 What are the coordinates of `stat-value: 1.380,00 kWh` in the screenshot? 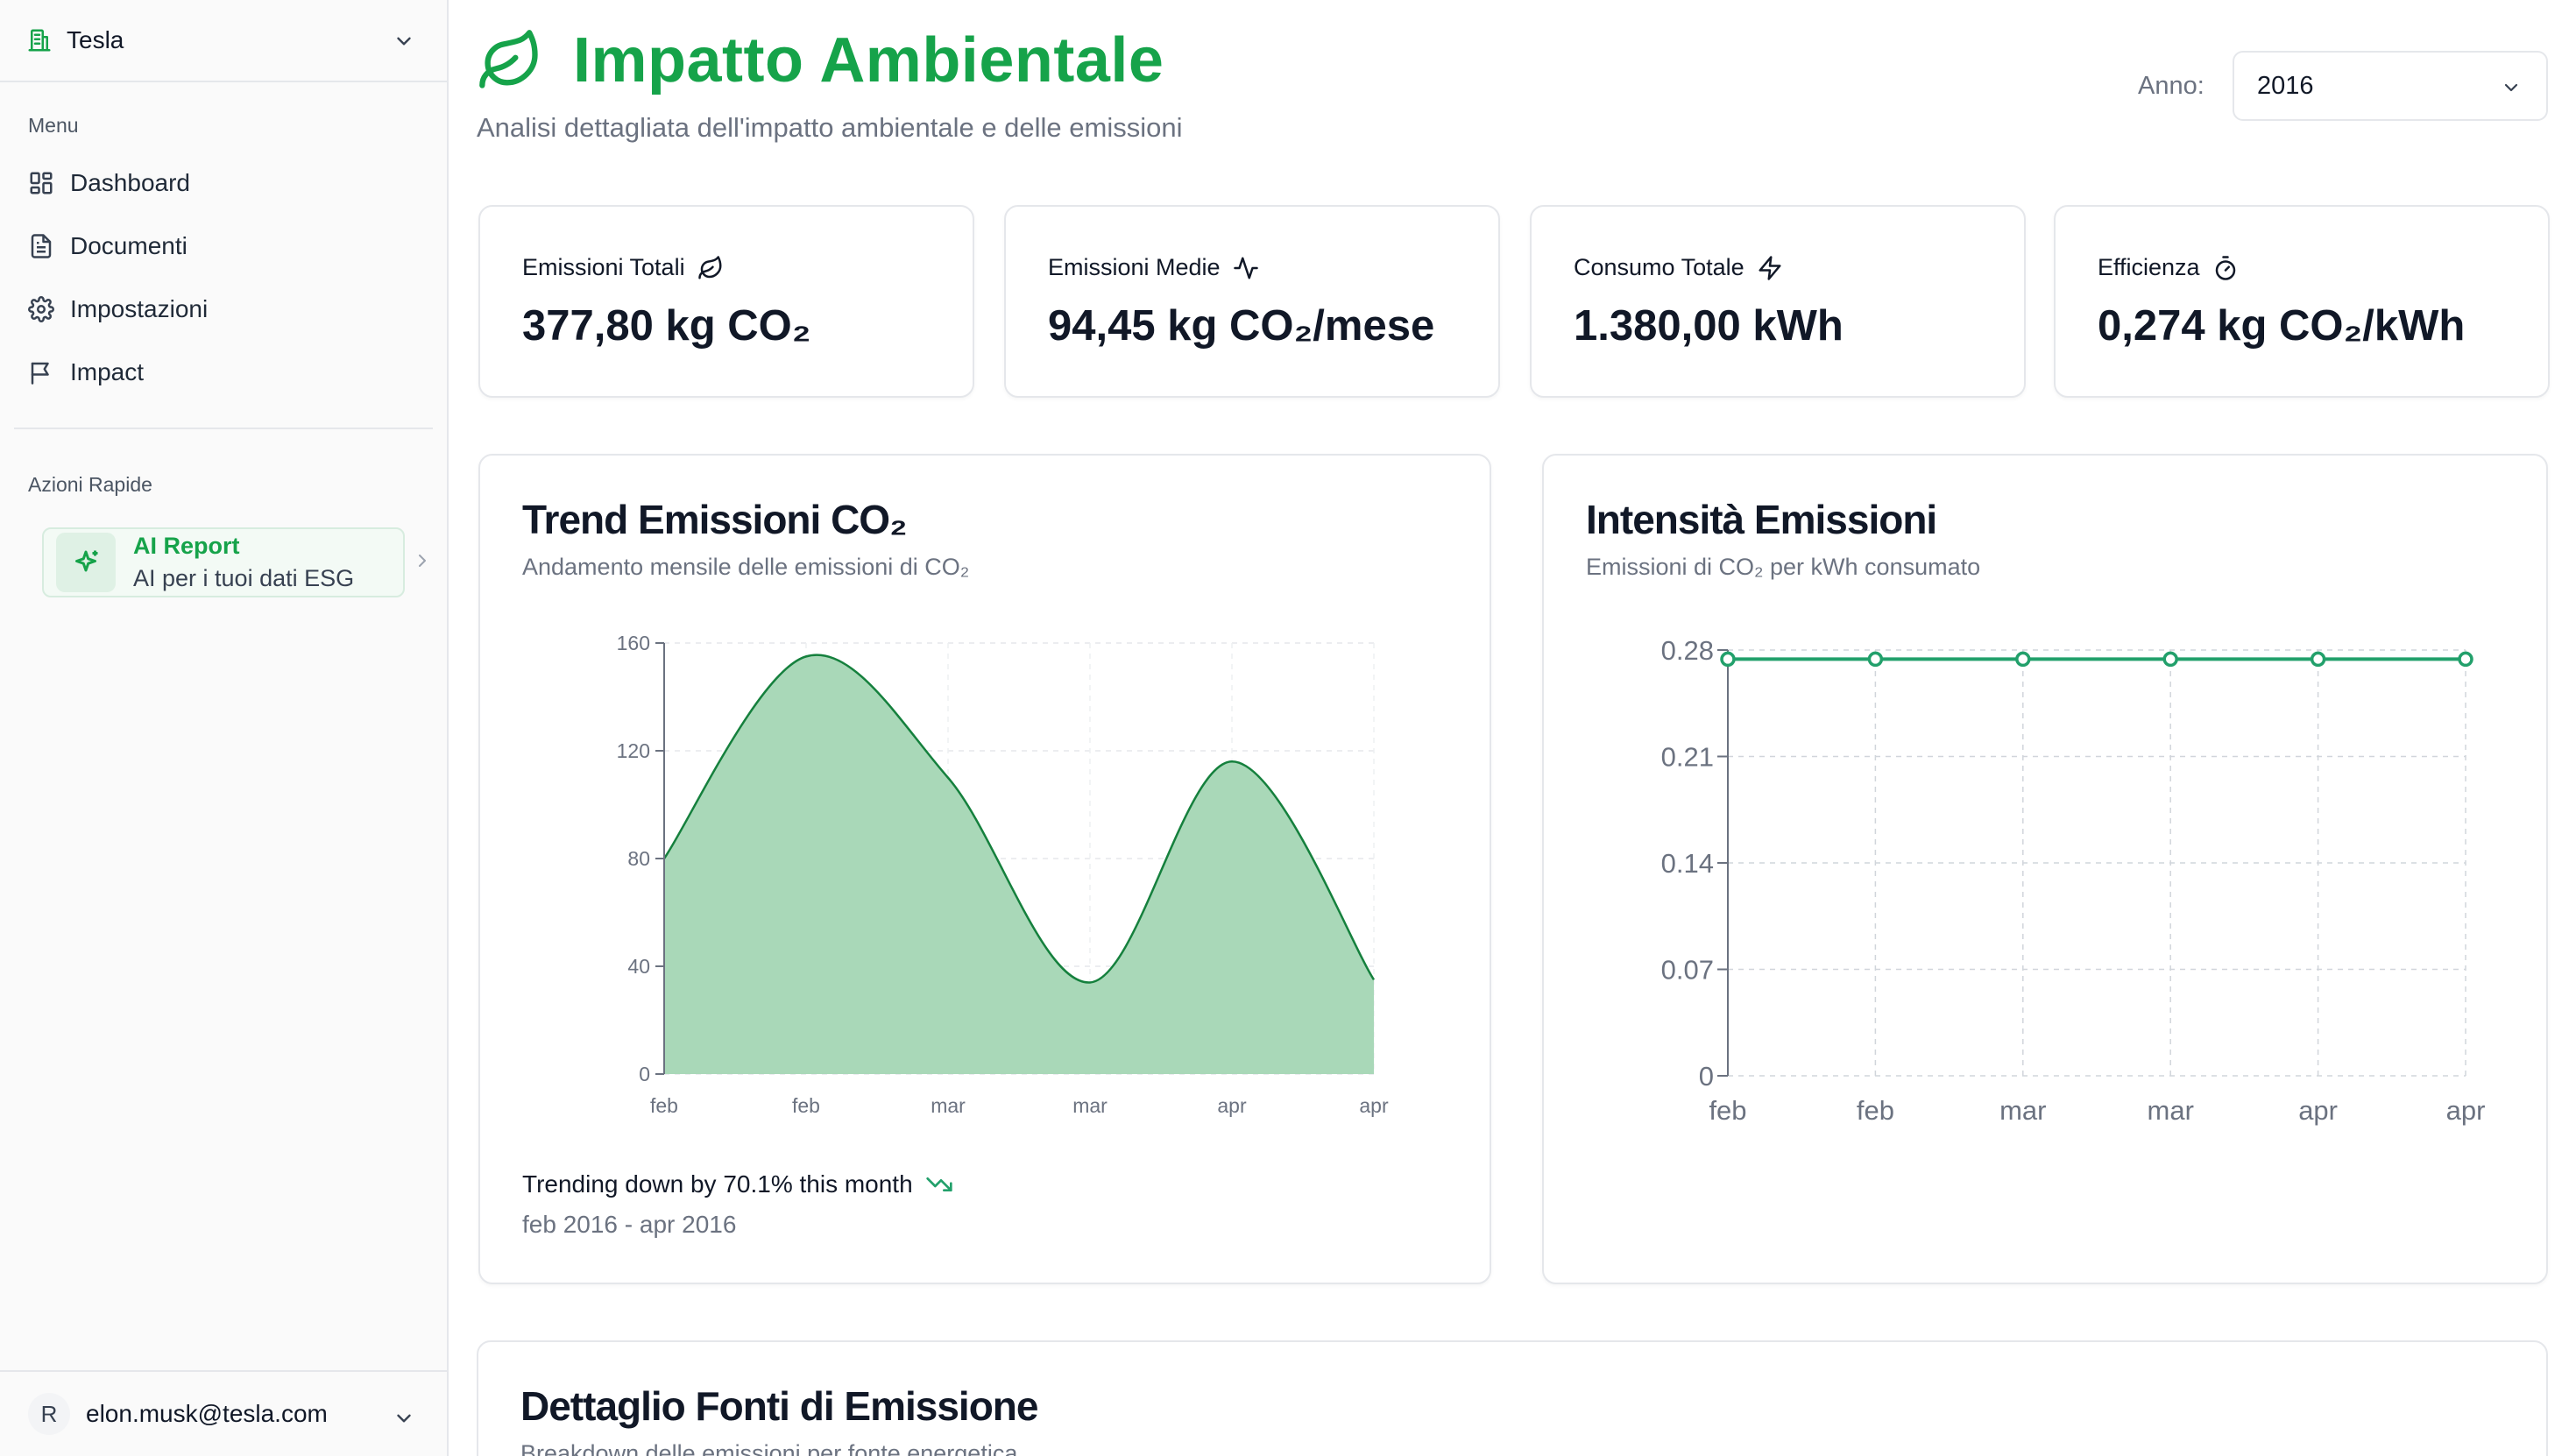 It's located at (1709, 326).